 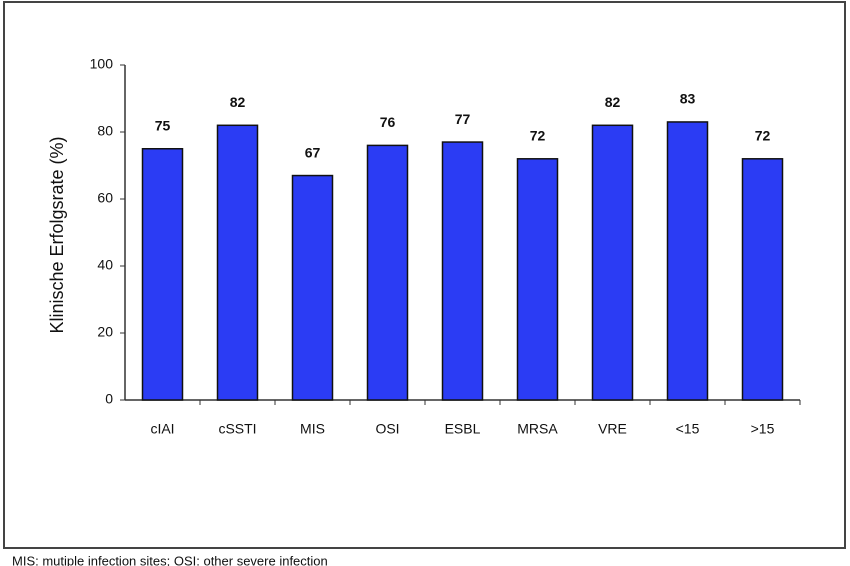 I want to click on x-tick-label: <15, so click(x=688, y=429).